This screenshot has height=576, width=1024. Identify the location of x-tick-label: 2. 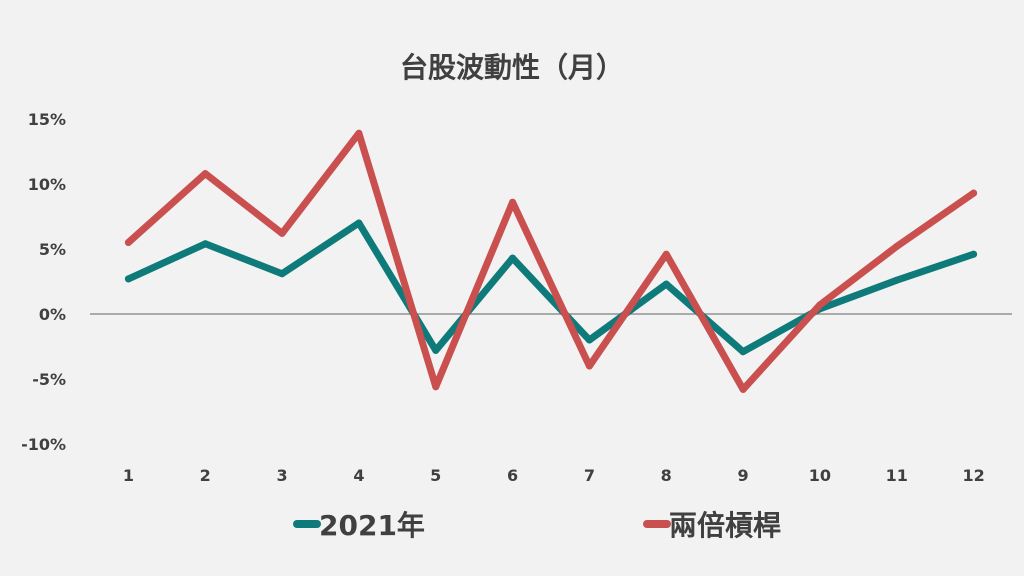
(205, 475).